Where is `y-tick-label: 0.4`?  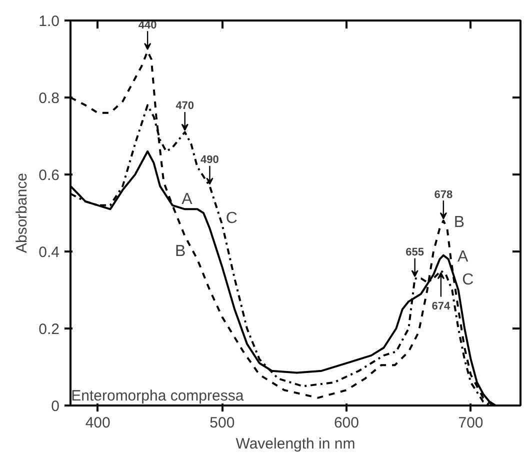
y-tick-label: 0.4 is located at coordinates (49, 252).